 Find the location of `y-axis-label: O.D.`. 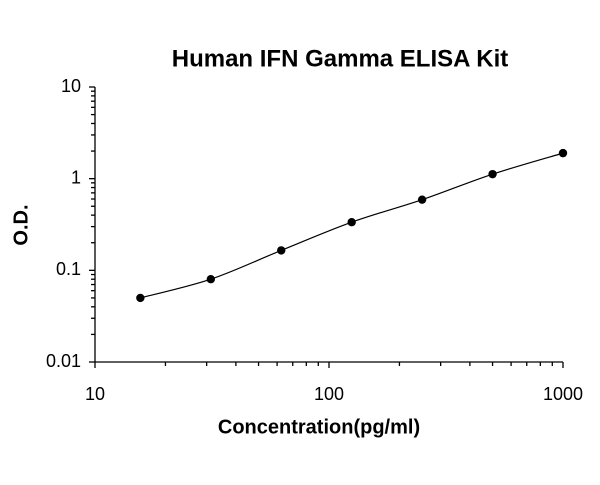

y-axis-label: O.D. is located at coordinates (21, 224).